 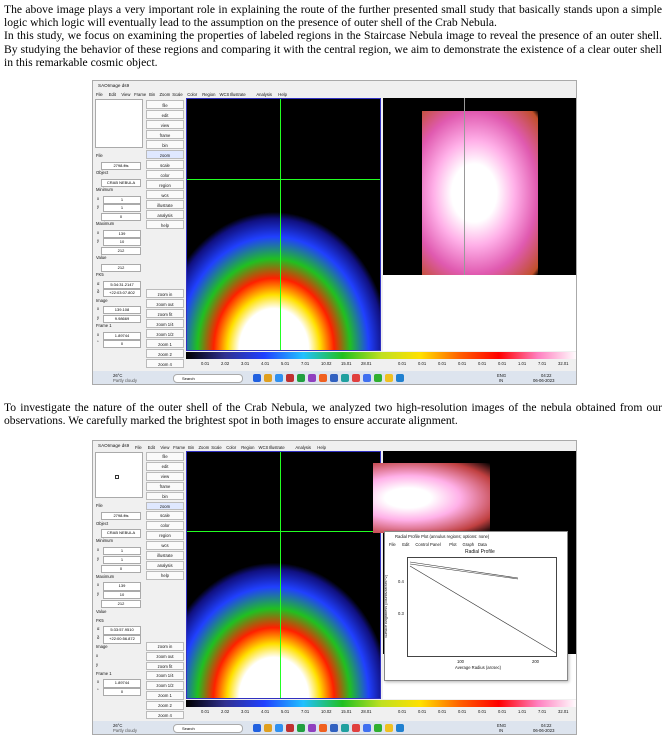 I want to click on colorbar-label: 1.01, so click(x=522, y=363).